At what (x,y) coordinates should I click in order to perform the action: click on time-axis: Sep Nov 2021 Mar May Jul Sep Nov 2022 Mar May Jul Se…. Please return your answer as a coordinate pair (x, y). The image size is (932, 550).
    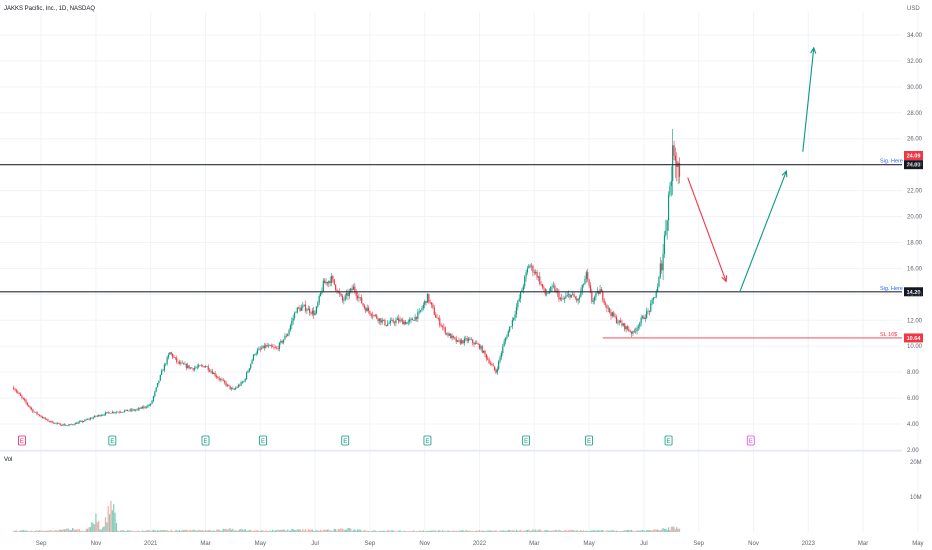
    Looking at the image, I should click on (480, 544).